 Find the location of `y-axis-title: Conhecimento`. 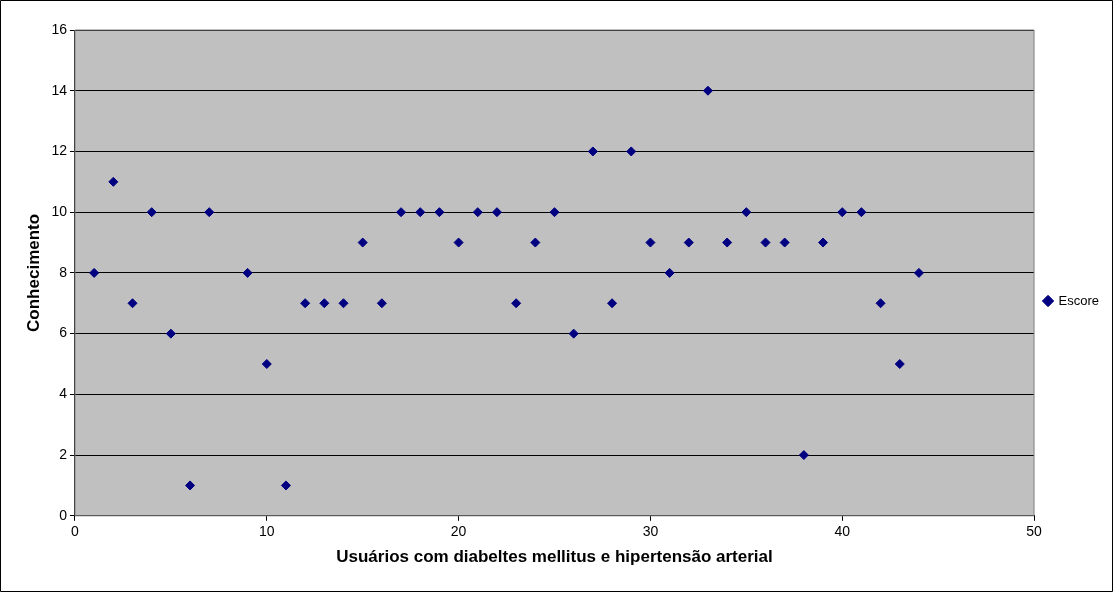

y-axis-title: Conhecimento is located at coordinates (33, 272).